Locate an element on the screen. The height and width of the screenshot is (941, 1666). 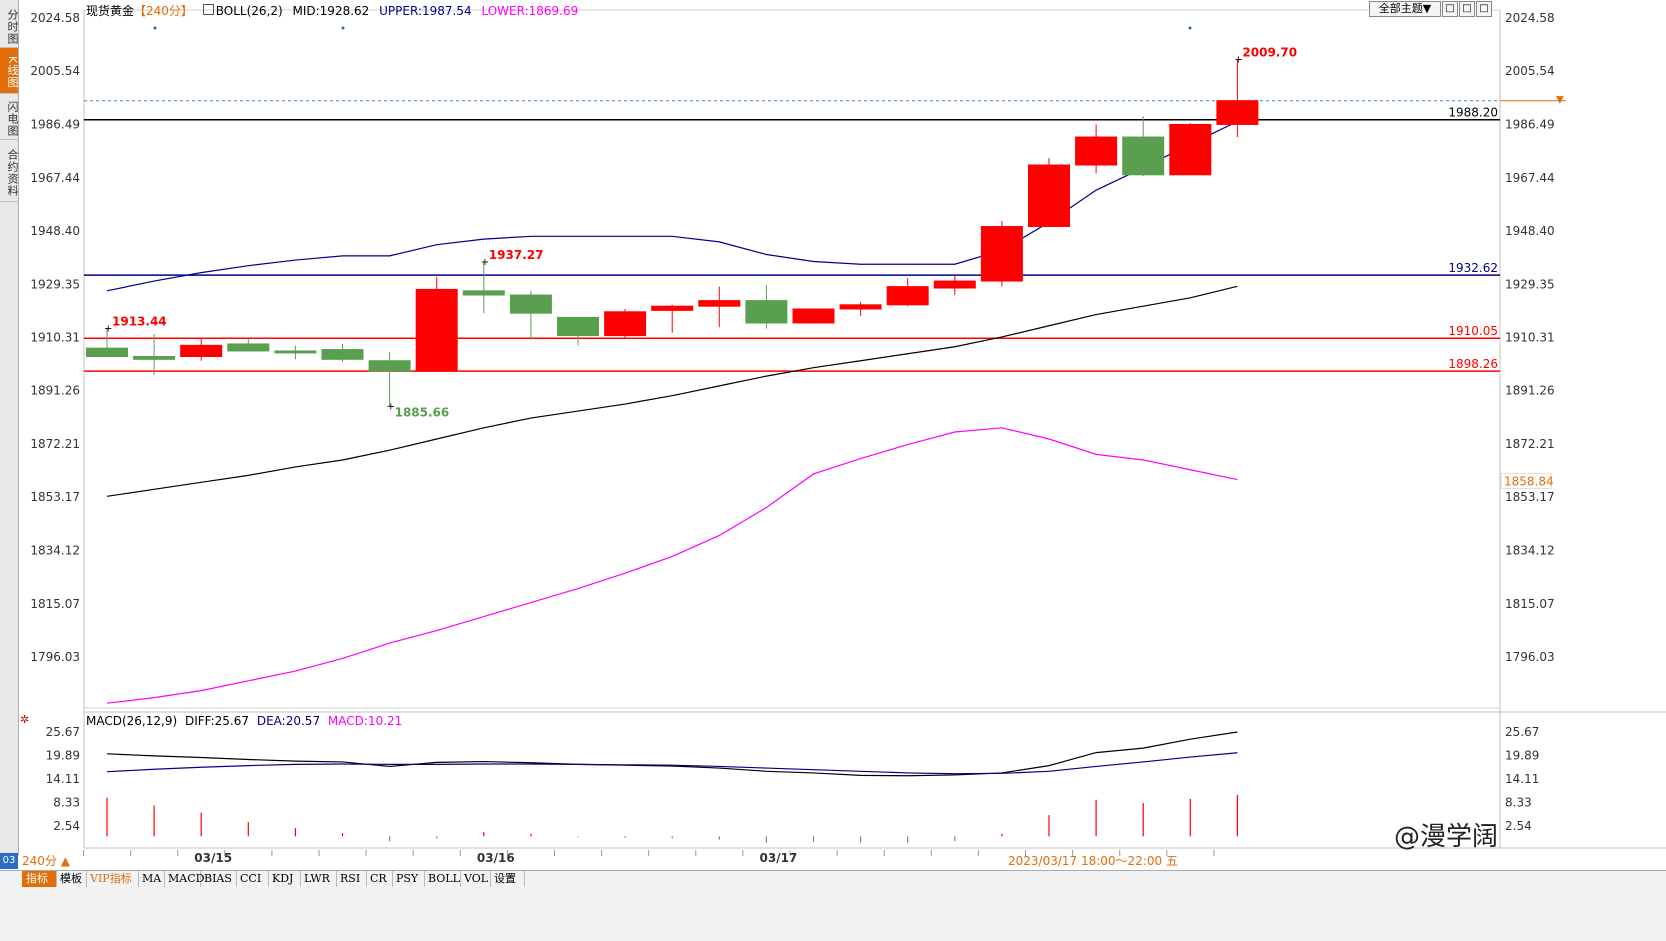
y-tick-left: 1967.44 is located at coordinates (55, 178).